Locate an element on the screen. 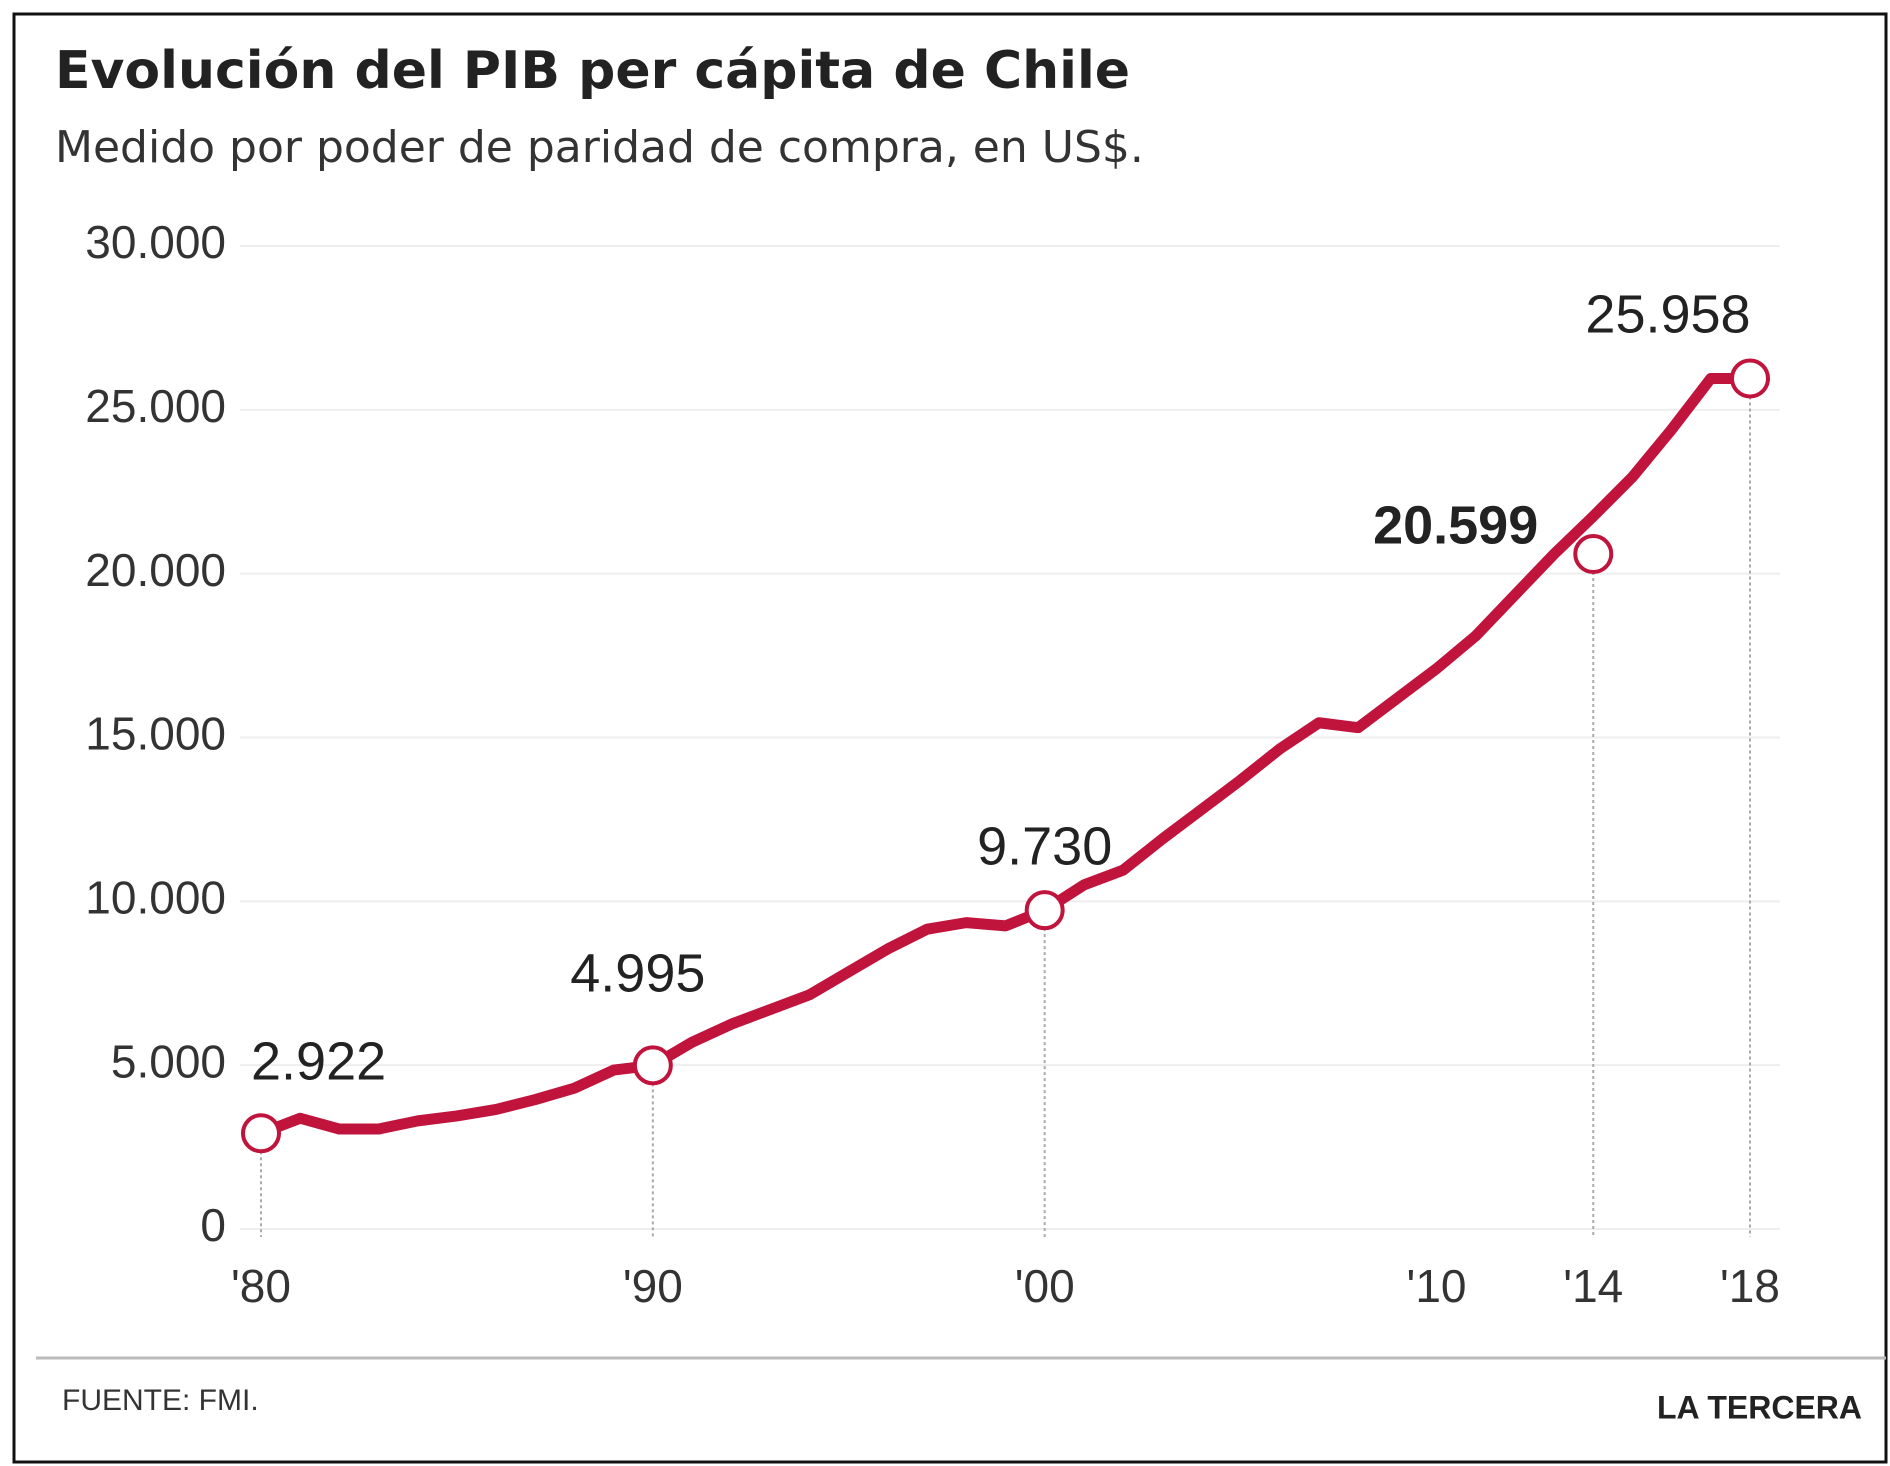 The width and height of the screenshot is (1890, 1466). x-tick-label: '80 is located at coordinates (261, 1286).